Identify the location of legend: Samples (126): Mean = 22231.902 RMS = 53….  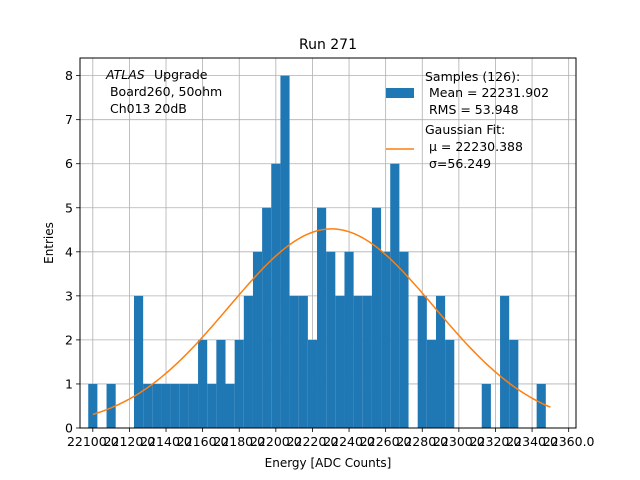
(467, 120).